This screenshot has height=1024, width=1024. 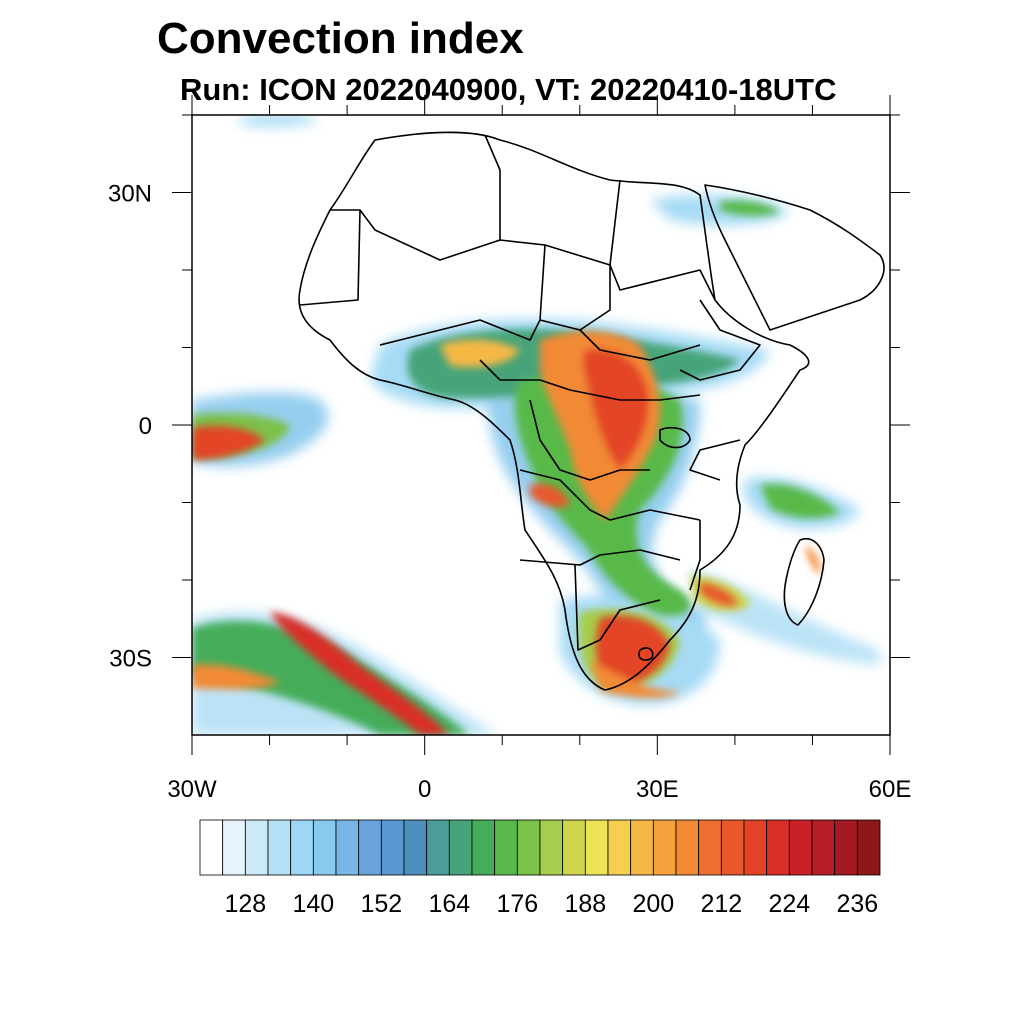 What do you see at coordinates (449, 904) in the screenshot?
I see `colorbar-label: 164` at bounding box center [449, 904].